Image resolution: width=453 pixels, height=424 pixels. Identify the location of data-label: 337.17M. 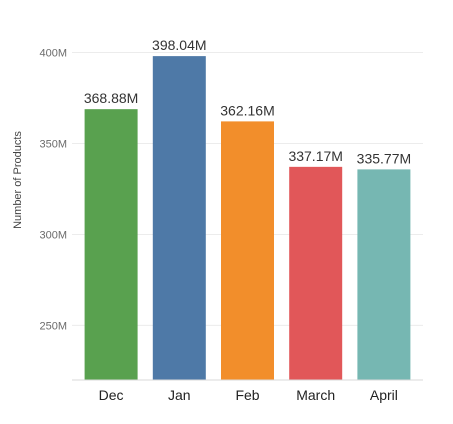
(315, 156).